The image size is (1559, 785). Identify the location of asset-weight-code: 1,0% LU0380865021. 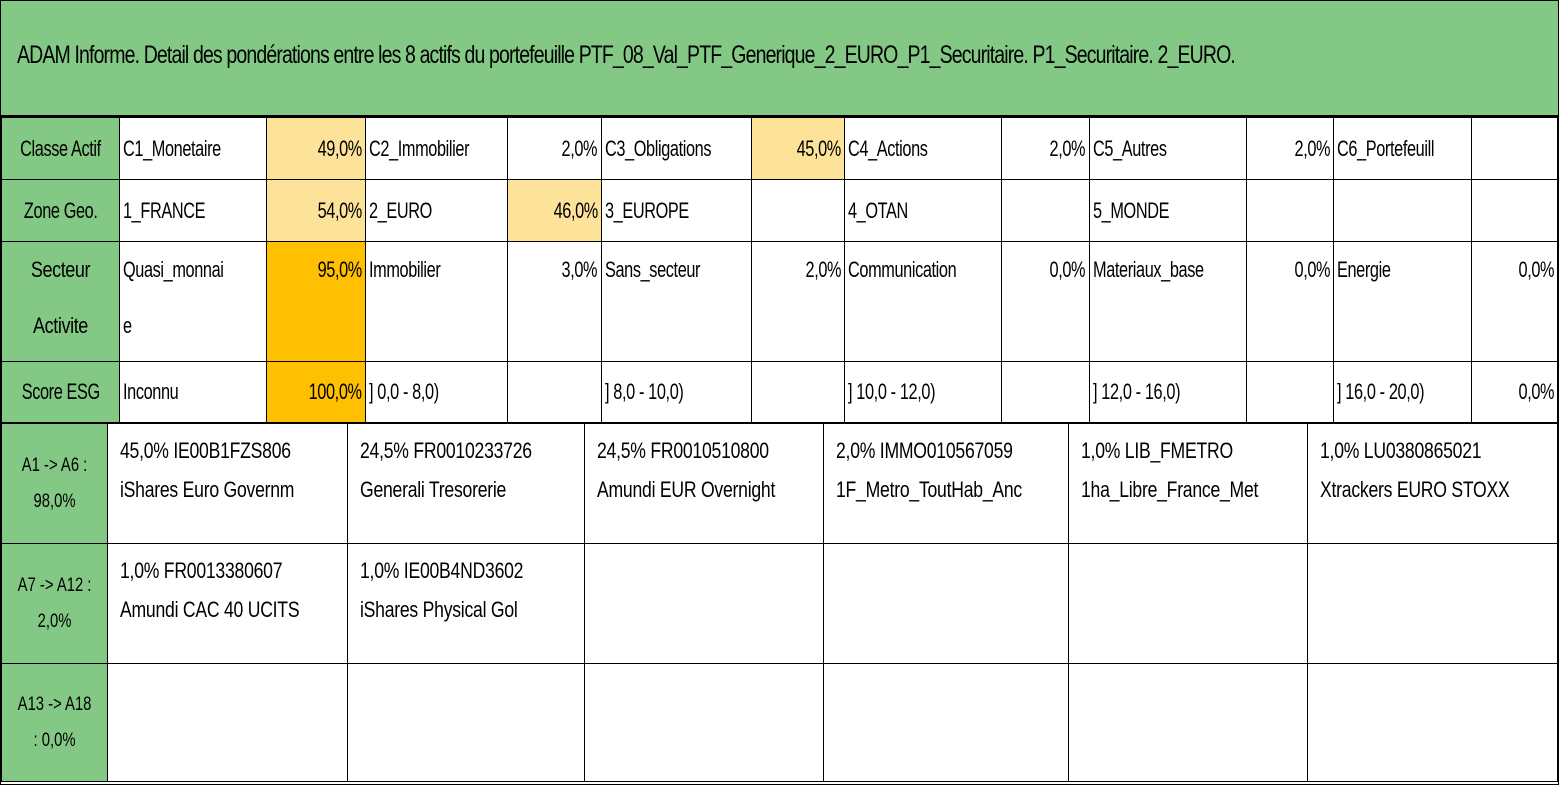
(1401, 450).